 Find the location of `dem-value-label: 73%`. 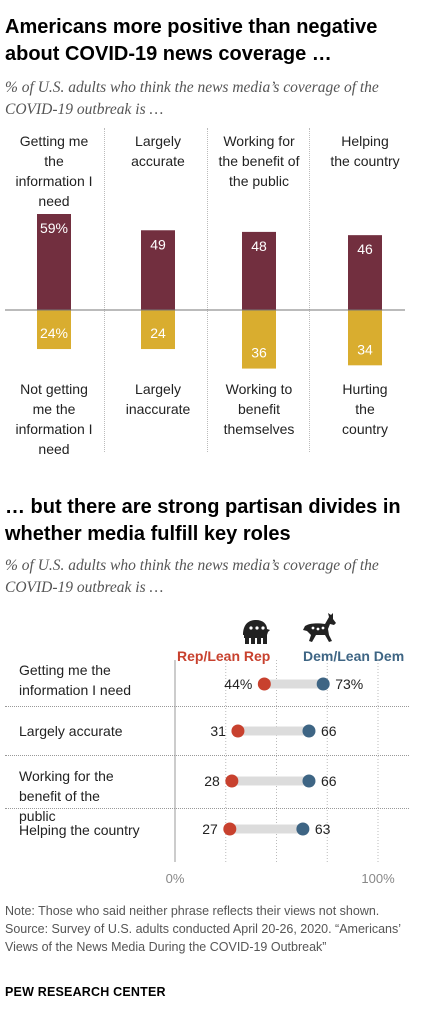

dem-value-label: 73% is located at coordinates (349, 684).